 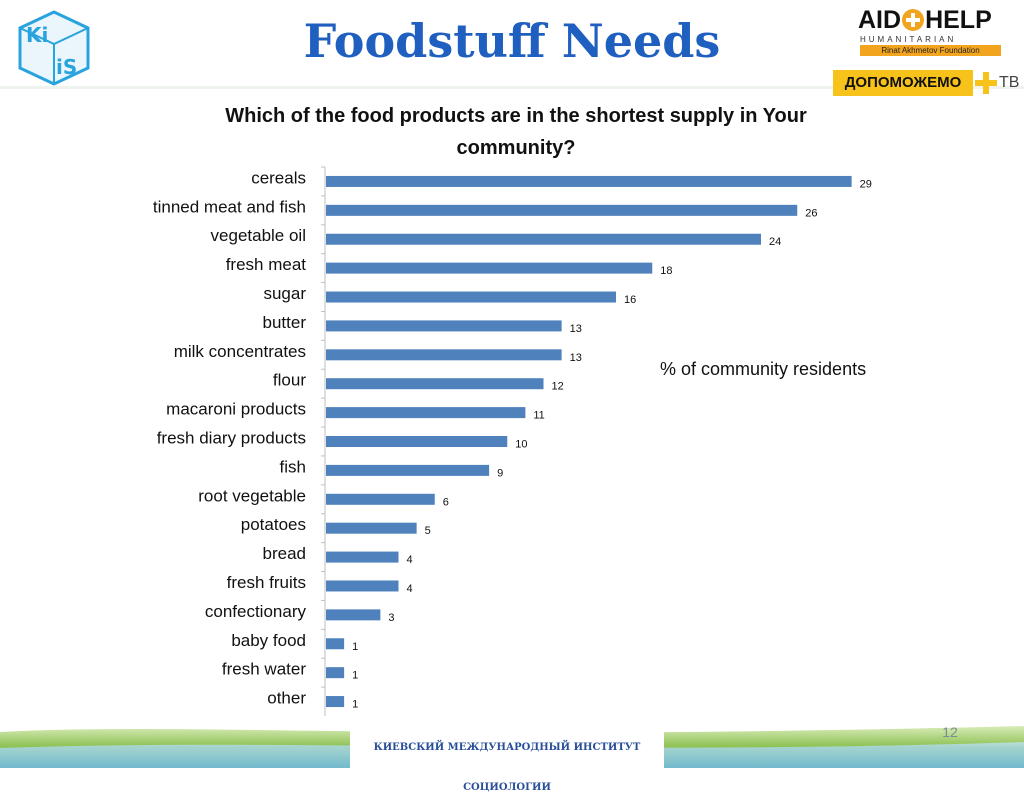 I want to click on category-label: fish, so click(x=293, y=466).